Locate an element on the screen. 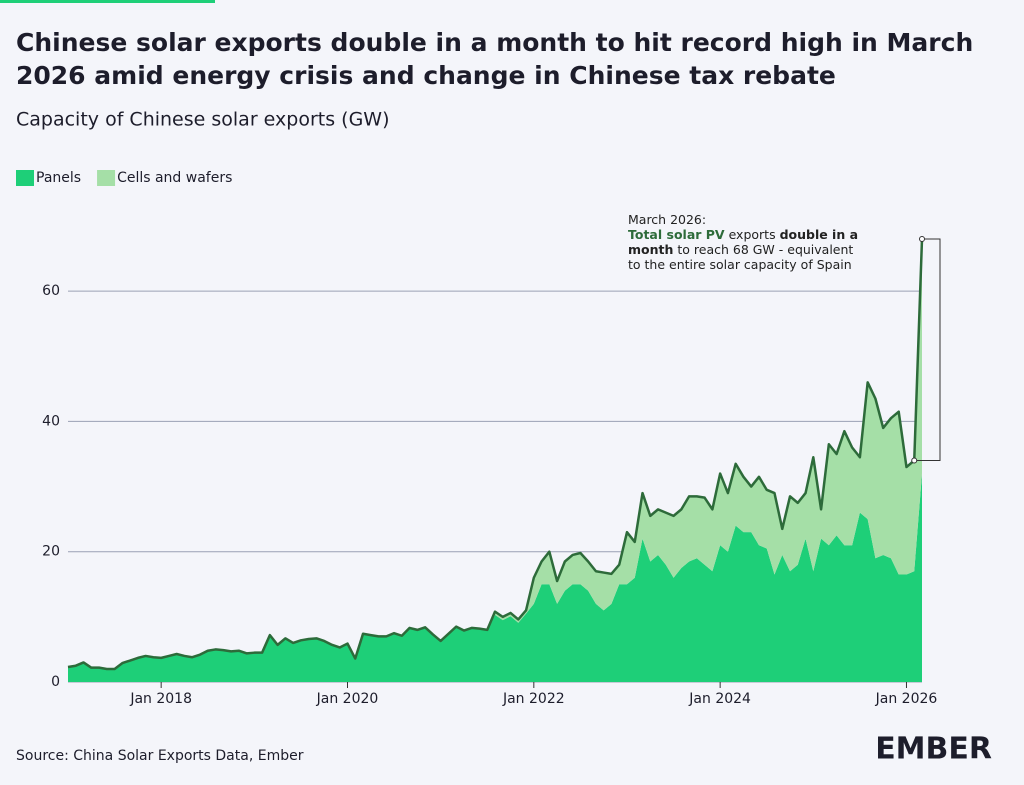  annotation-text: to the entire solar capacity of Spain is located at coordinates (740, 264).